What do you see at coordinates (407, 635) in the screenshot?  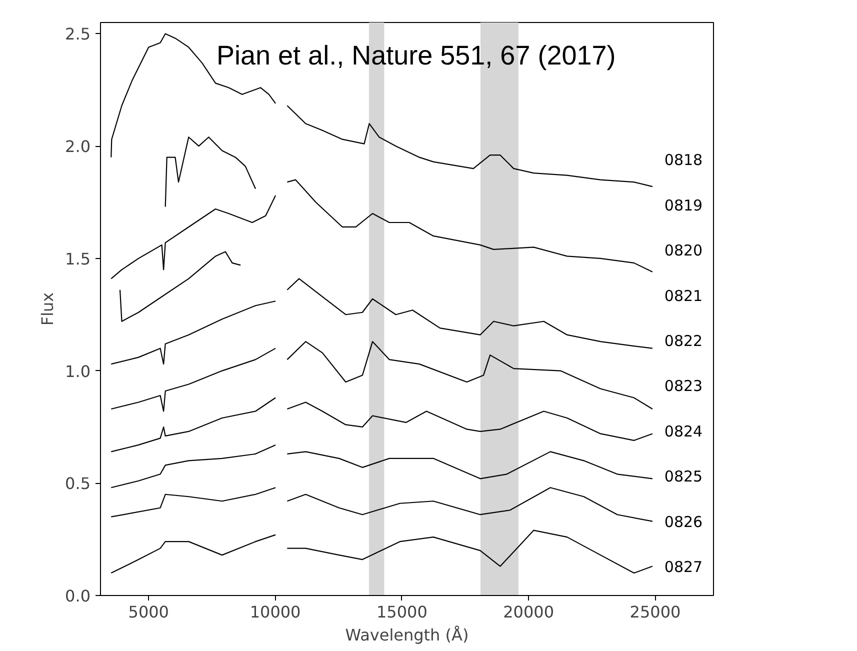 I see `x-axis-title: Wavelength (Å)` at bounding box center [407, 635].